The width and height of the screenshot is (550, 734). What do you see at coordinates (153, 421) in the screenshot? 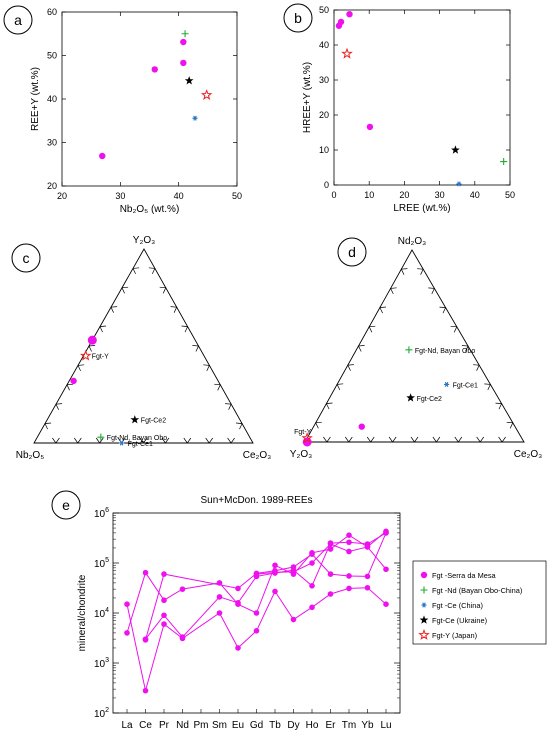
I see `ternary-point-label: Fgt-Ce2` at bounding box center [153, 421].